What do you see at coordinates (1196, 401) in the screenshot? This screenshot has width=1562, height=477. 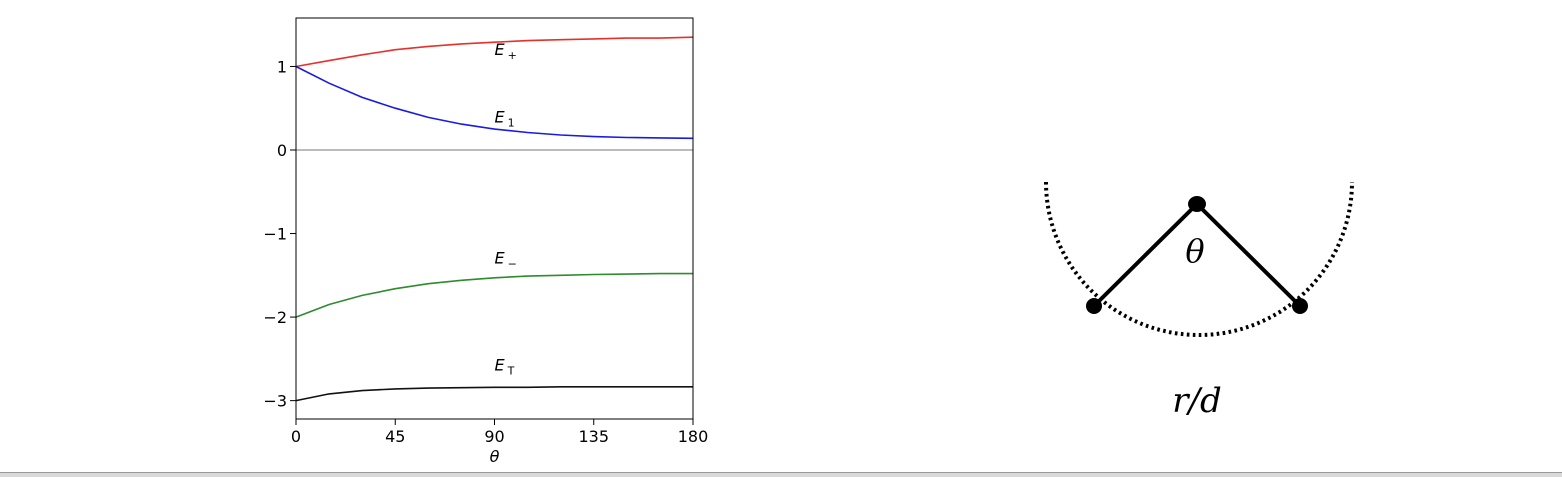 I see `distance-label: r/d` at bounding box center [1196, 401].